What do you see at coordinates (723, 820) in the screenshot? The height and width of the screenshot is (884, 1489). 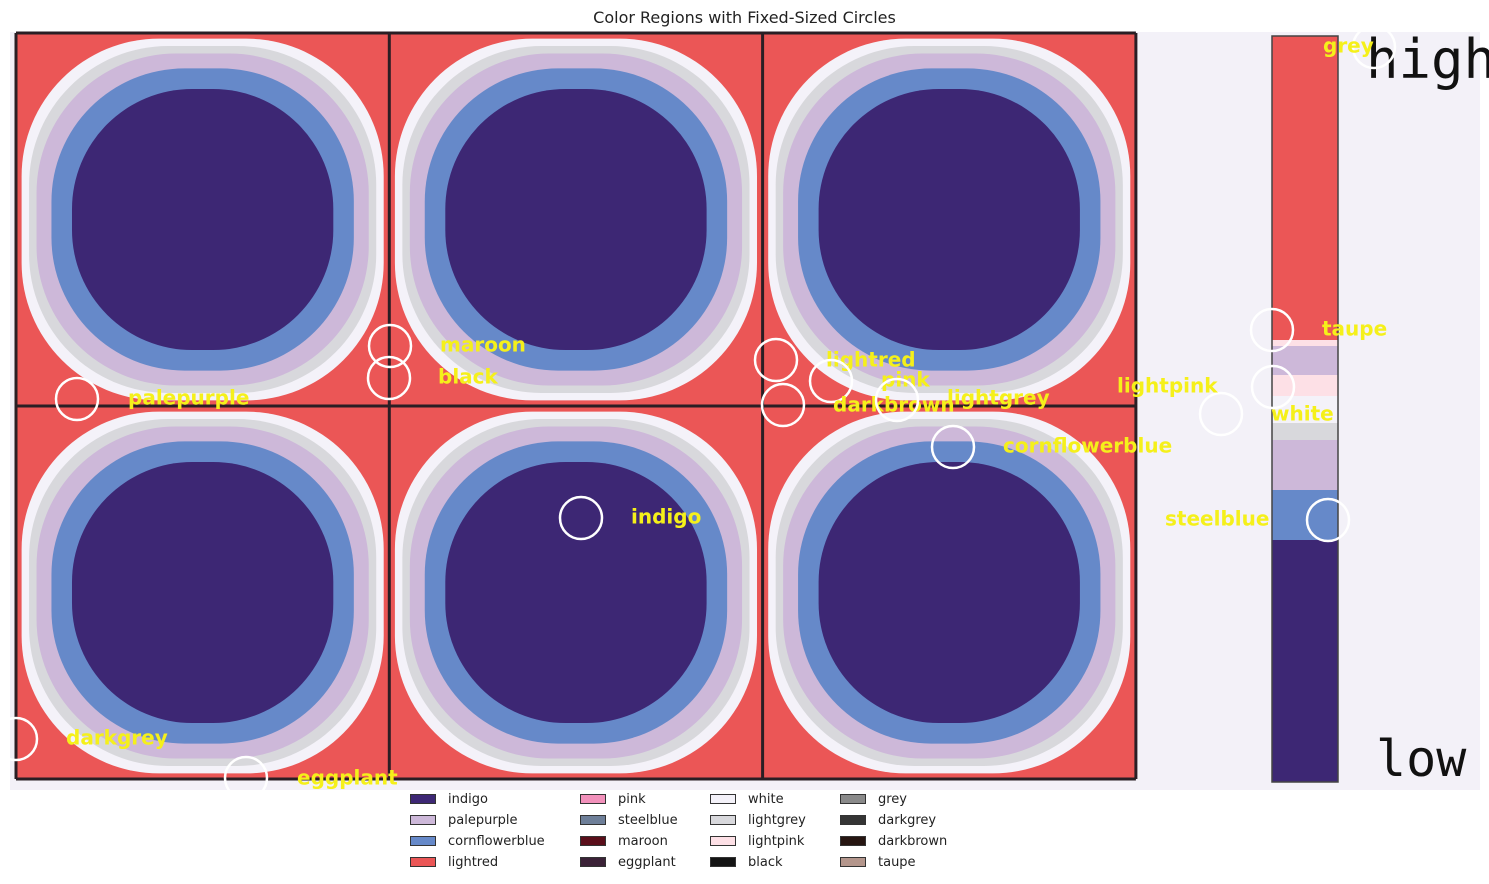 I see `legend-swatch-lightgrey` at bounding box center [723, 820].